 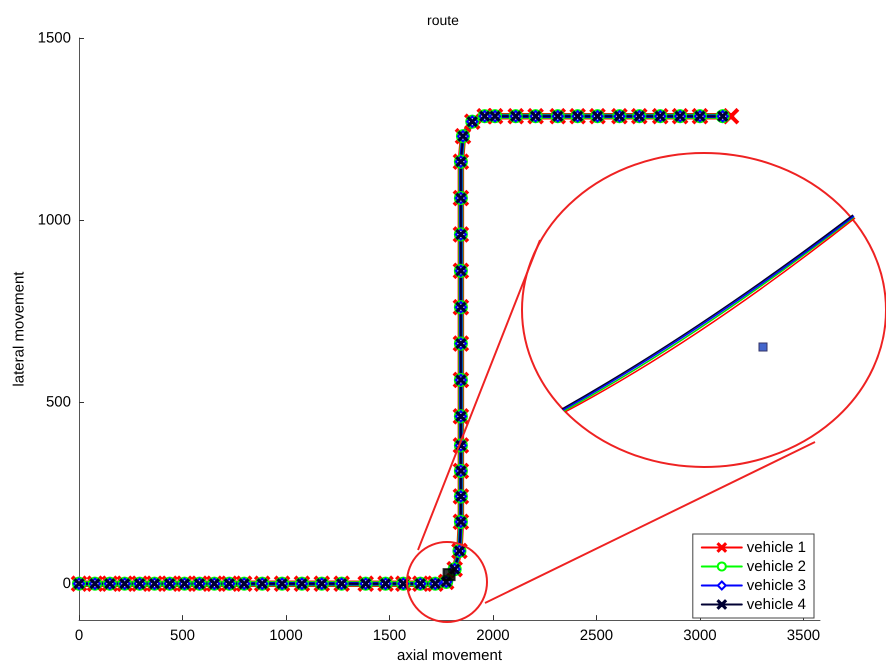 I want to click on x-tick-label: 1500, so click(x=389, y=635).